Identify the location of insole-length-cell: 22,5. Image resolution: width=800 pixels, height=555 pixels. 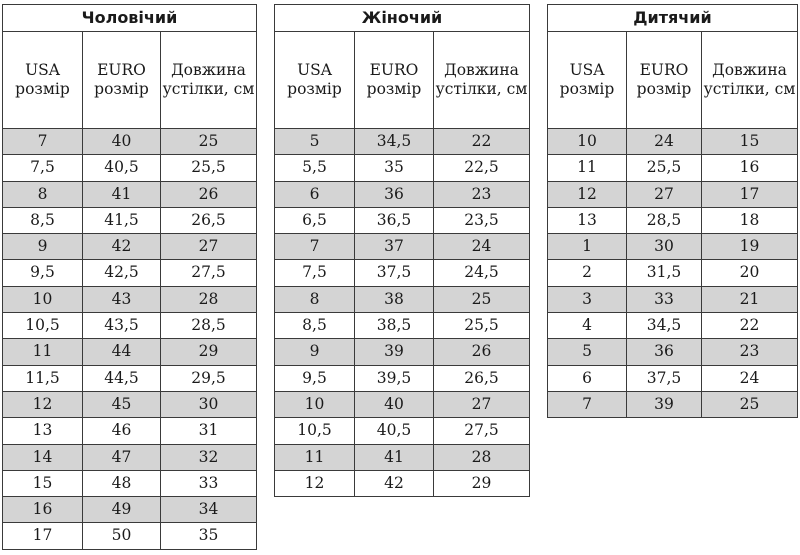
(481, 168).